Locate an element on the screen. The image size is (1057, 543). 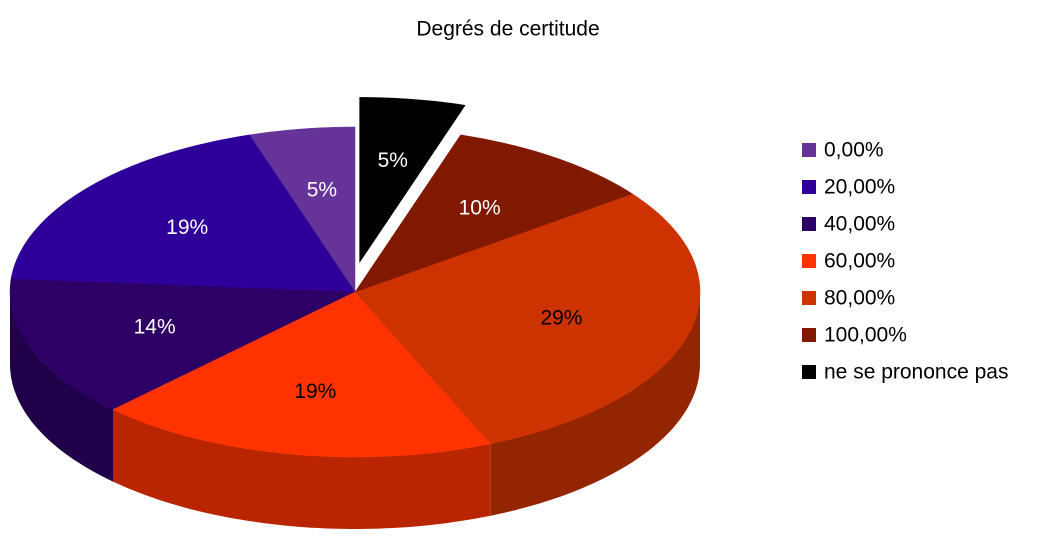
chart-title: Degrés de certitude is located at coordinates (507, 29).